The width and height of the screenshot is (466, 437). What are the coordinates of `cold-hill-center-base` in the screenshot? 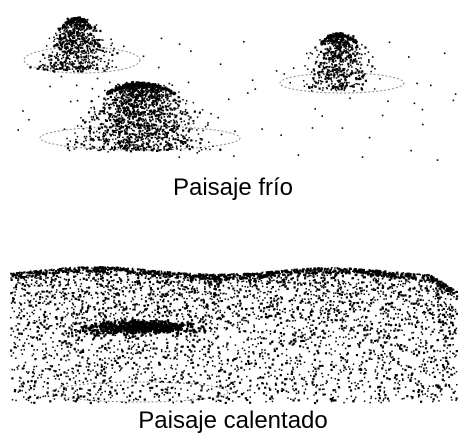 It's located at (140, 138).